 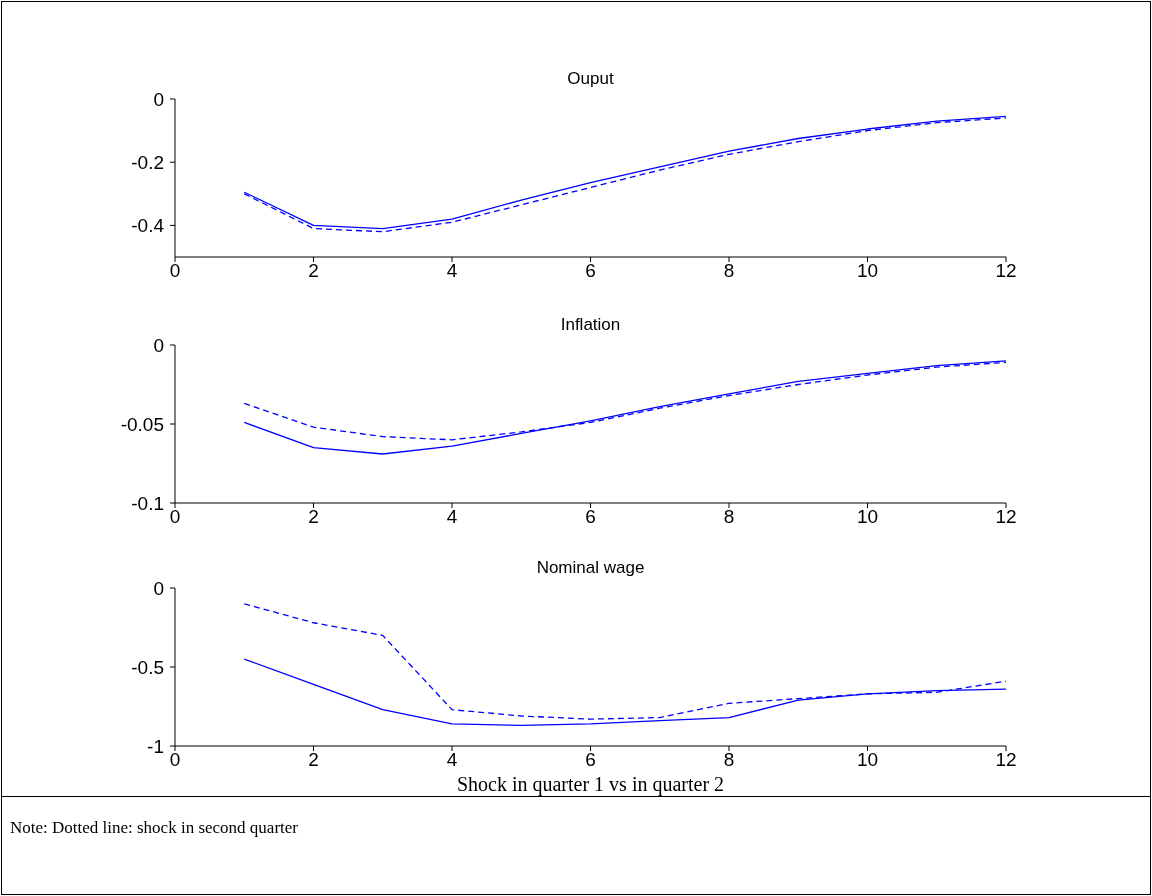 I want to click on y-tick-label: -0.2, so click(x=147, y=162).